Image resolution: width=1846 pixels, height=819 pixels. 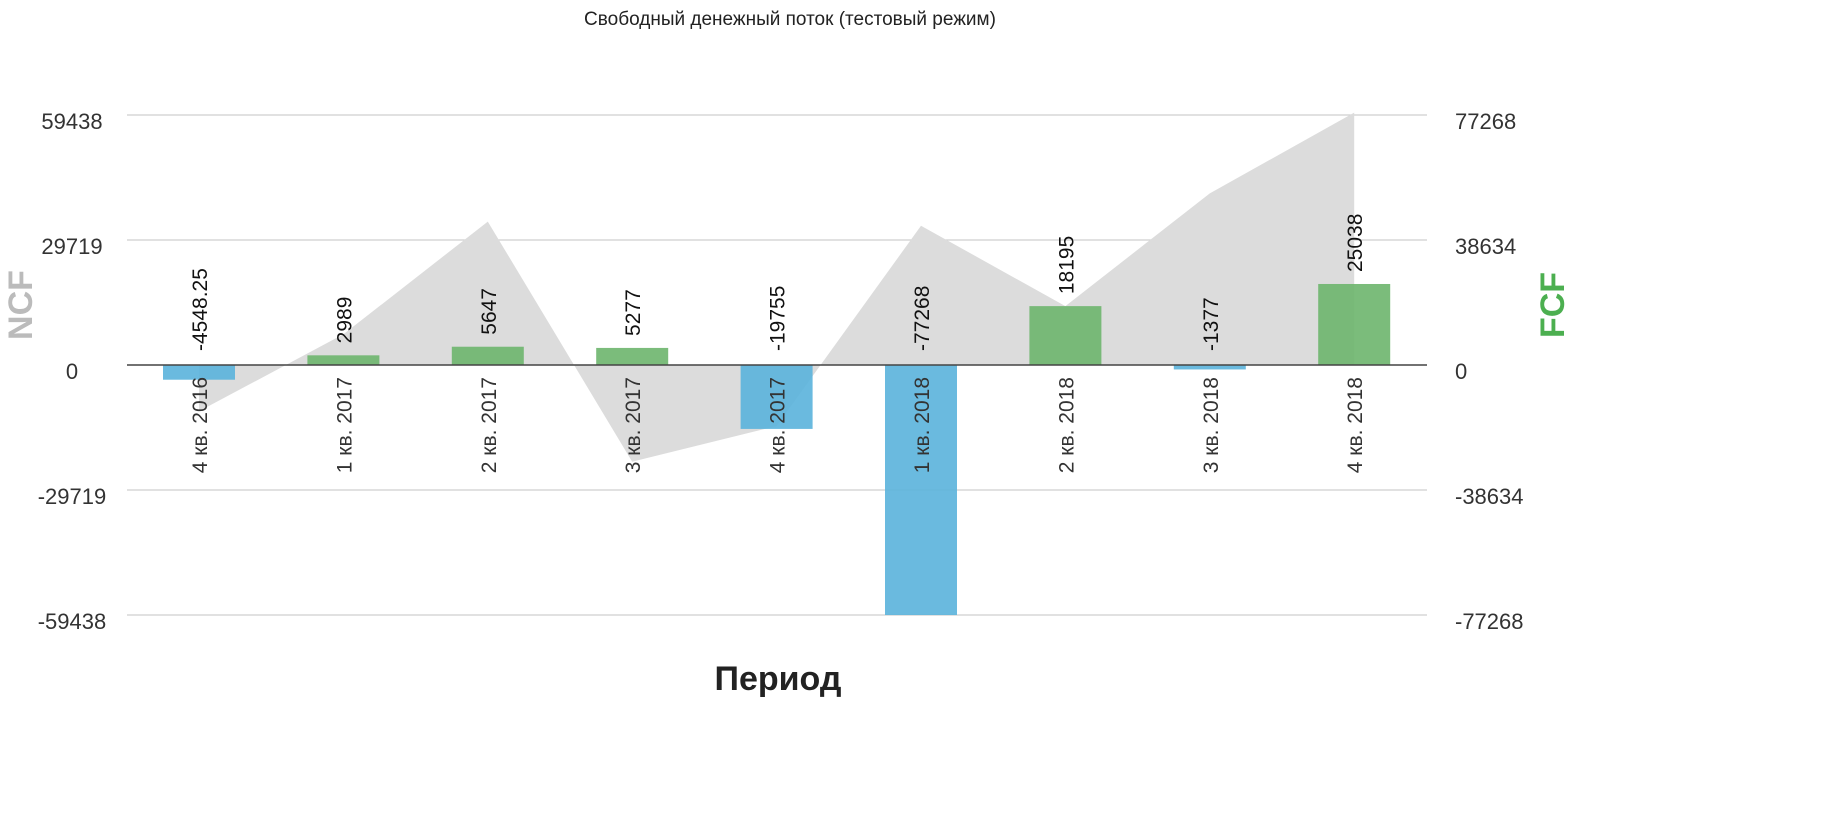 I want to click on x-axis-title: Период, so click(x=778, y=679).